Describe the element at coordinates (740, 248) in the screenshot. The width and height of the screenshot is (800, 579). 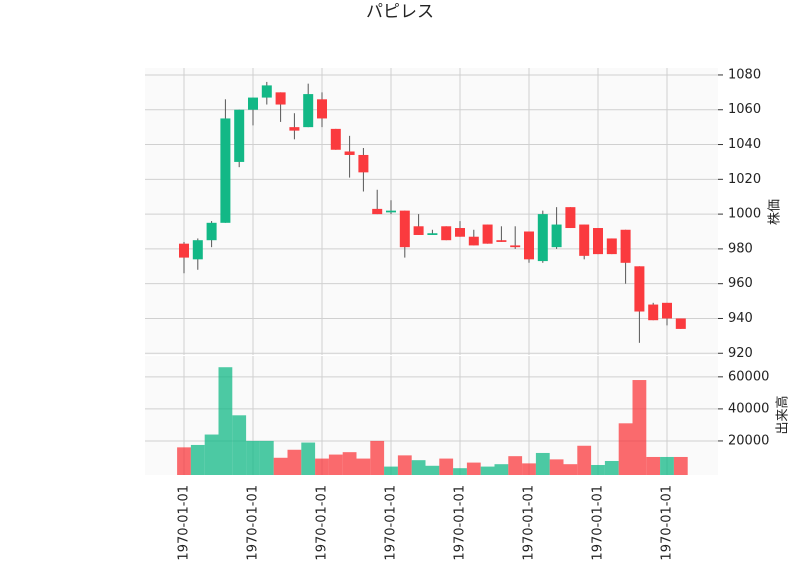
I see `y-tick-label: 980` at that location.